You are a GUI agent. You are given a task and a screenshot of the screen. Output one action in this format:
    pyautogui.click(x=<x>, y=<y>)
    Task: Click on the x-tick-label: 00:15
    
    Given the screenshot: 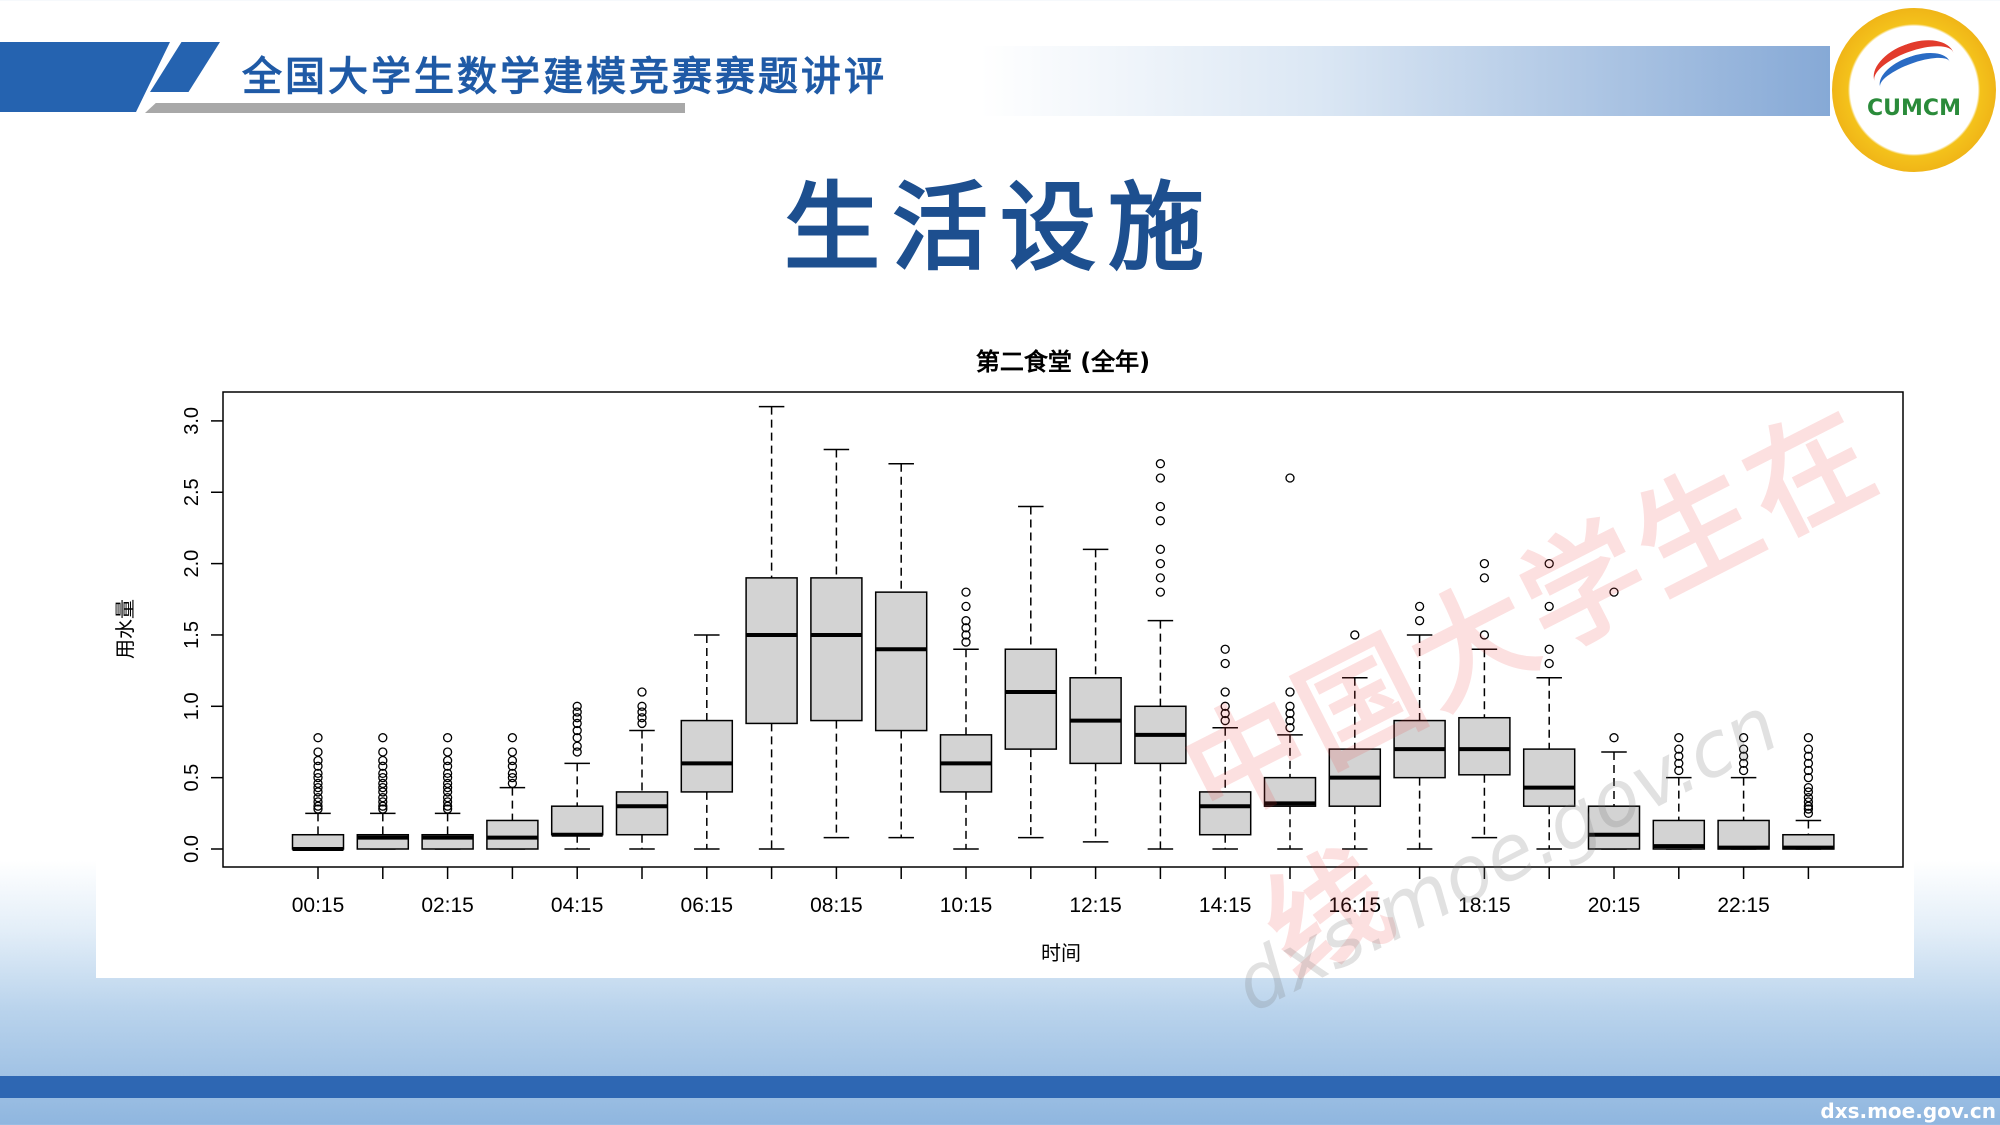 What is the action you would take?
    pyautogui.click(x=318, y=905)
    